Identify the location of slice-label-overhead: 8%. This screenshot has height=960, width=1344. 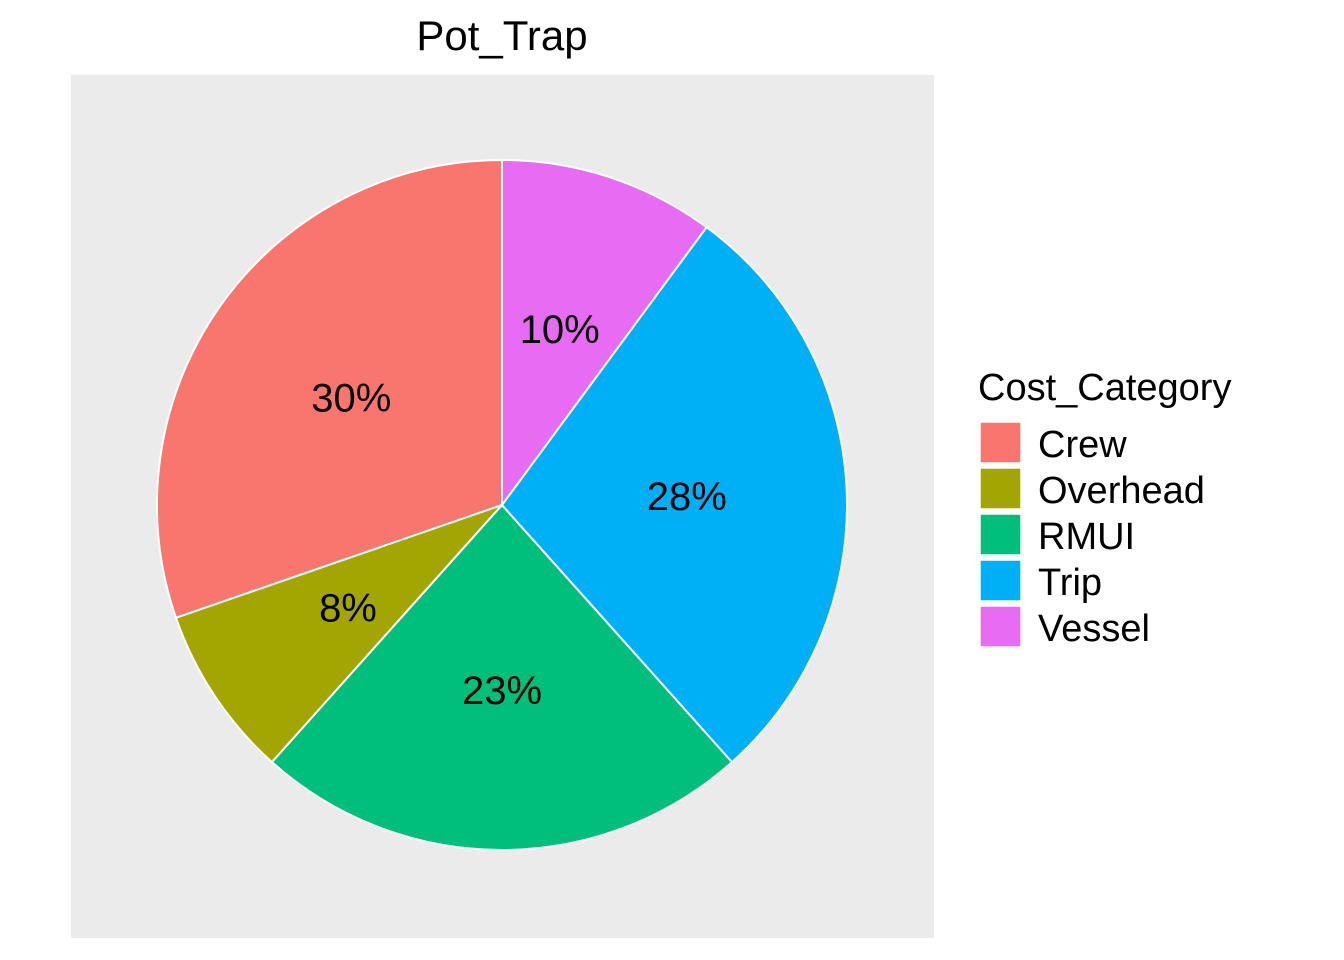
(348, 608).